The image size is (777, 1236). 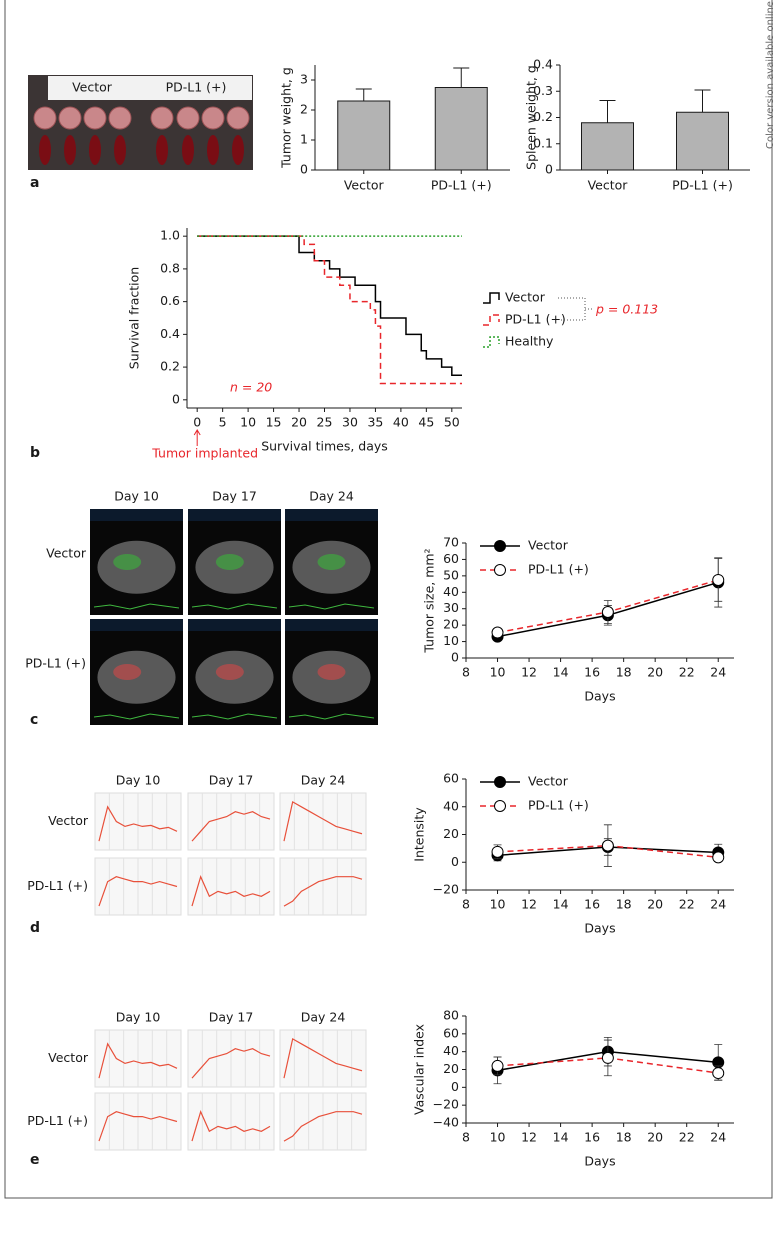 I want to click on row-label: PD-L1 (+), so click(x=57, y=1120).